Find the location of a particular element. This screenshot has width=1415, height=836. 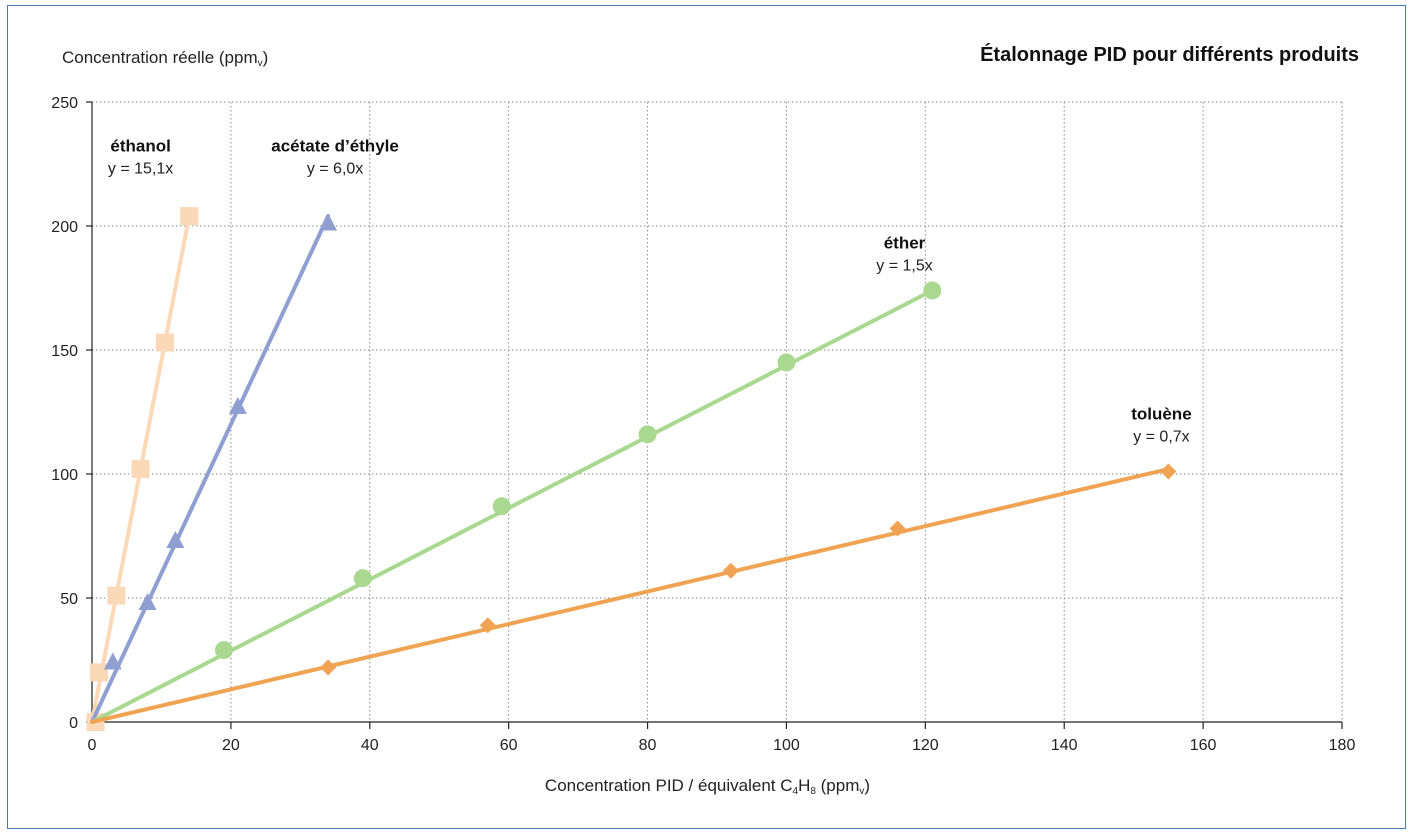

series-triangle is located at coordinates (214, 468).